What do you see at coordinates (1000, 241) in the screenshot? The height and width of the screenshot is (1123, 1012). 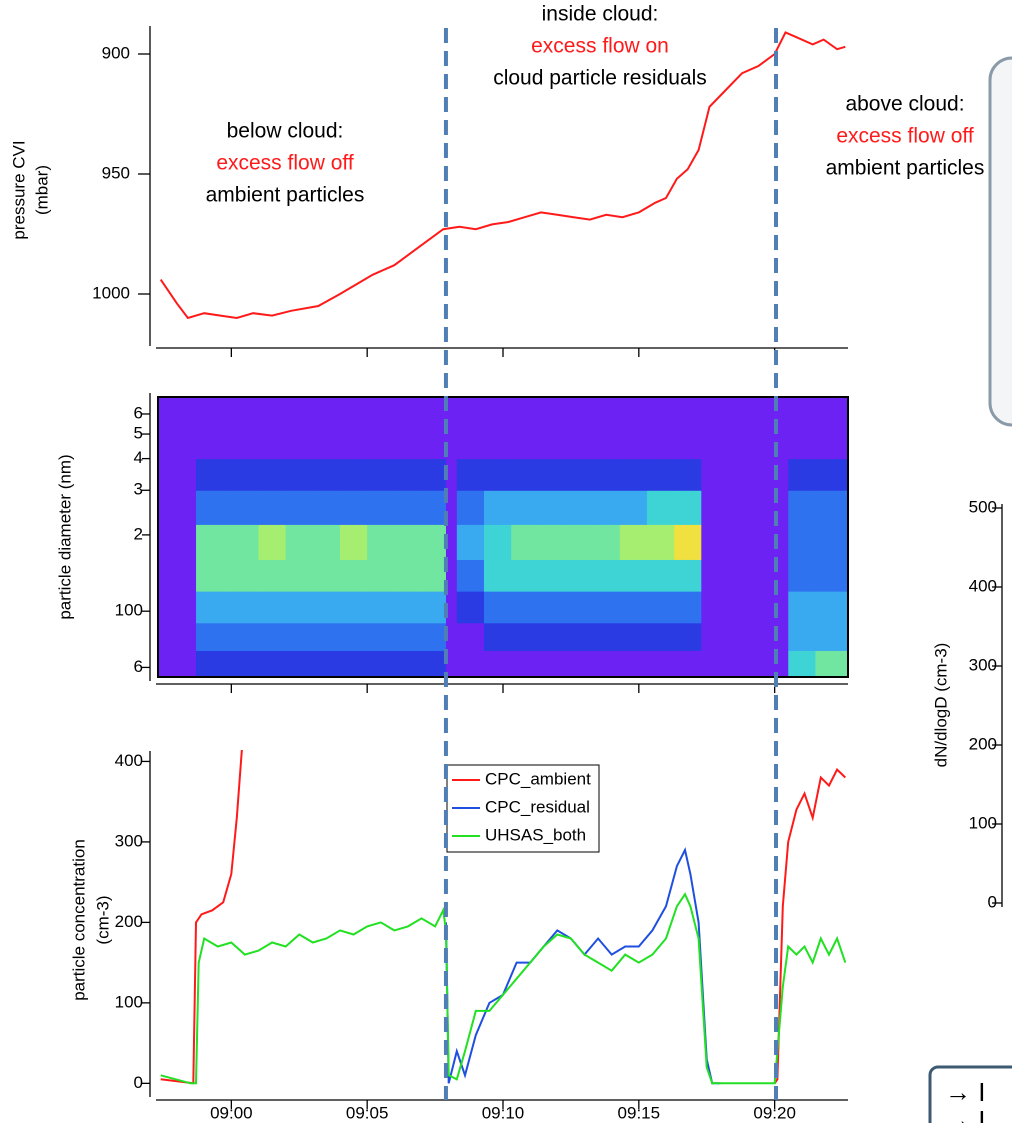 I see `side-panel-box` at bounding box center [1000, 241].